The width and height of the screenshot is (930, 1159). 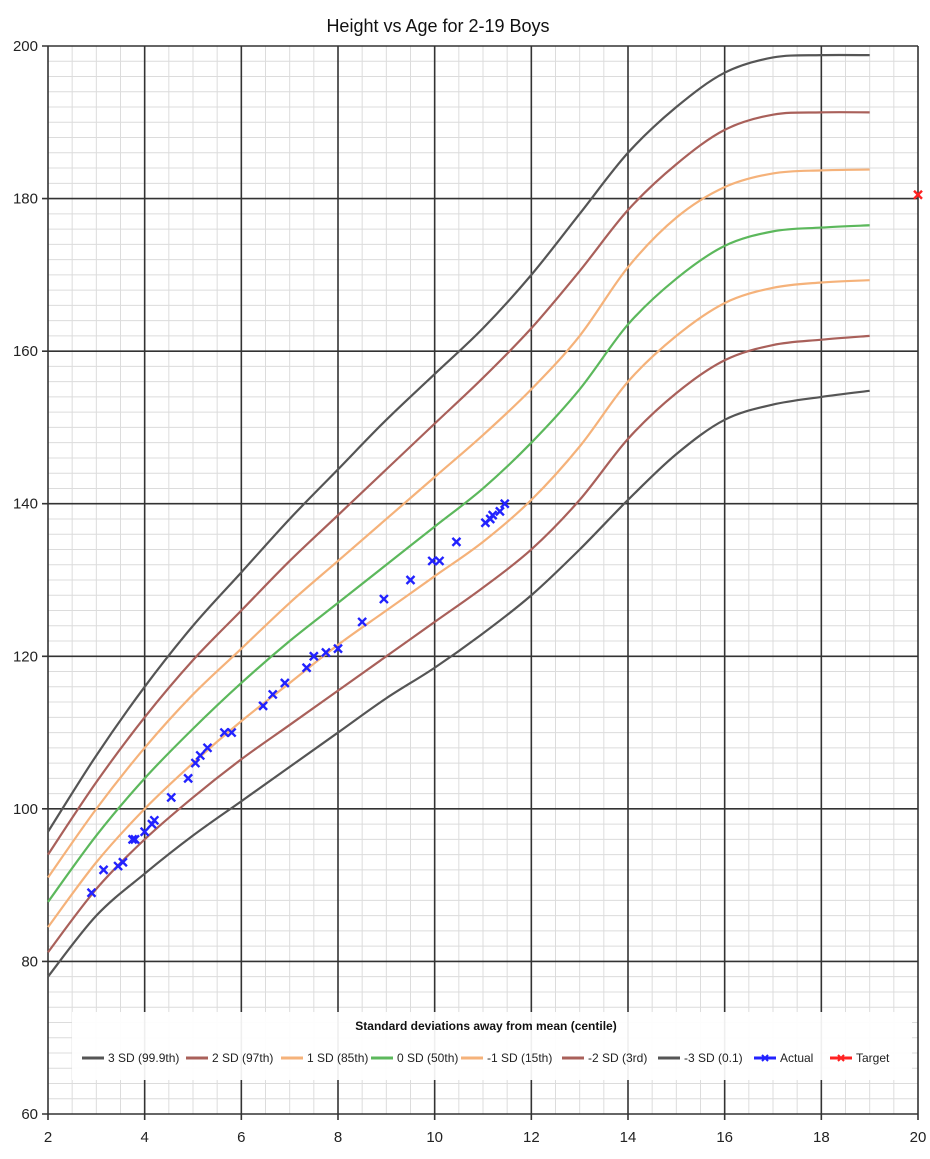 What do you see at coordinates (25, 46) in the screenshot?
I see `y-tick-label: 200` at bounding box center [25, 46].